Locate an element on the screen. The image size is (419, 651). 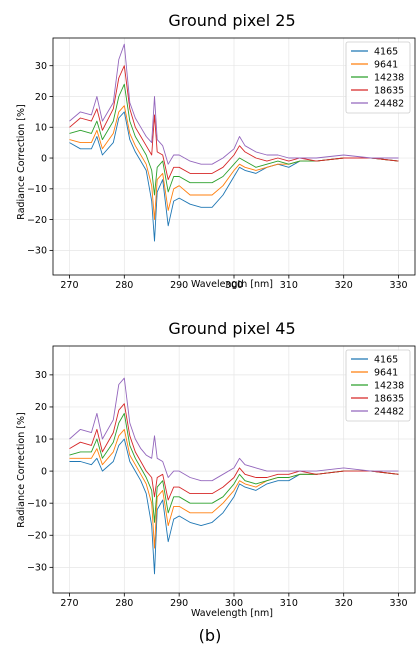
chart-title: Ground pixel 45 is located at coordinates (231, 328).